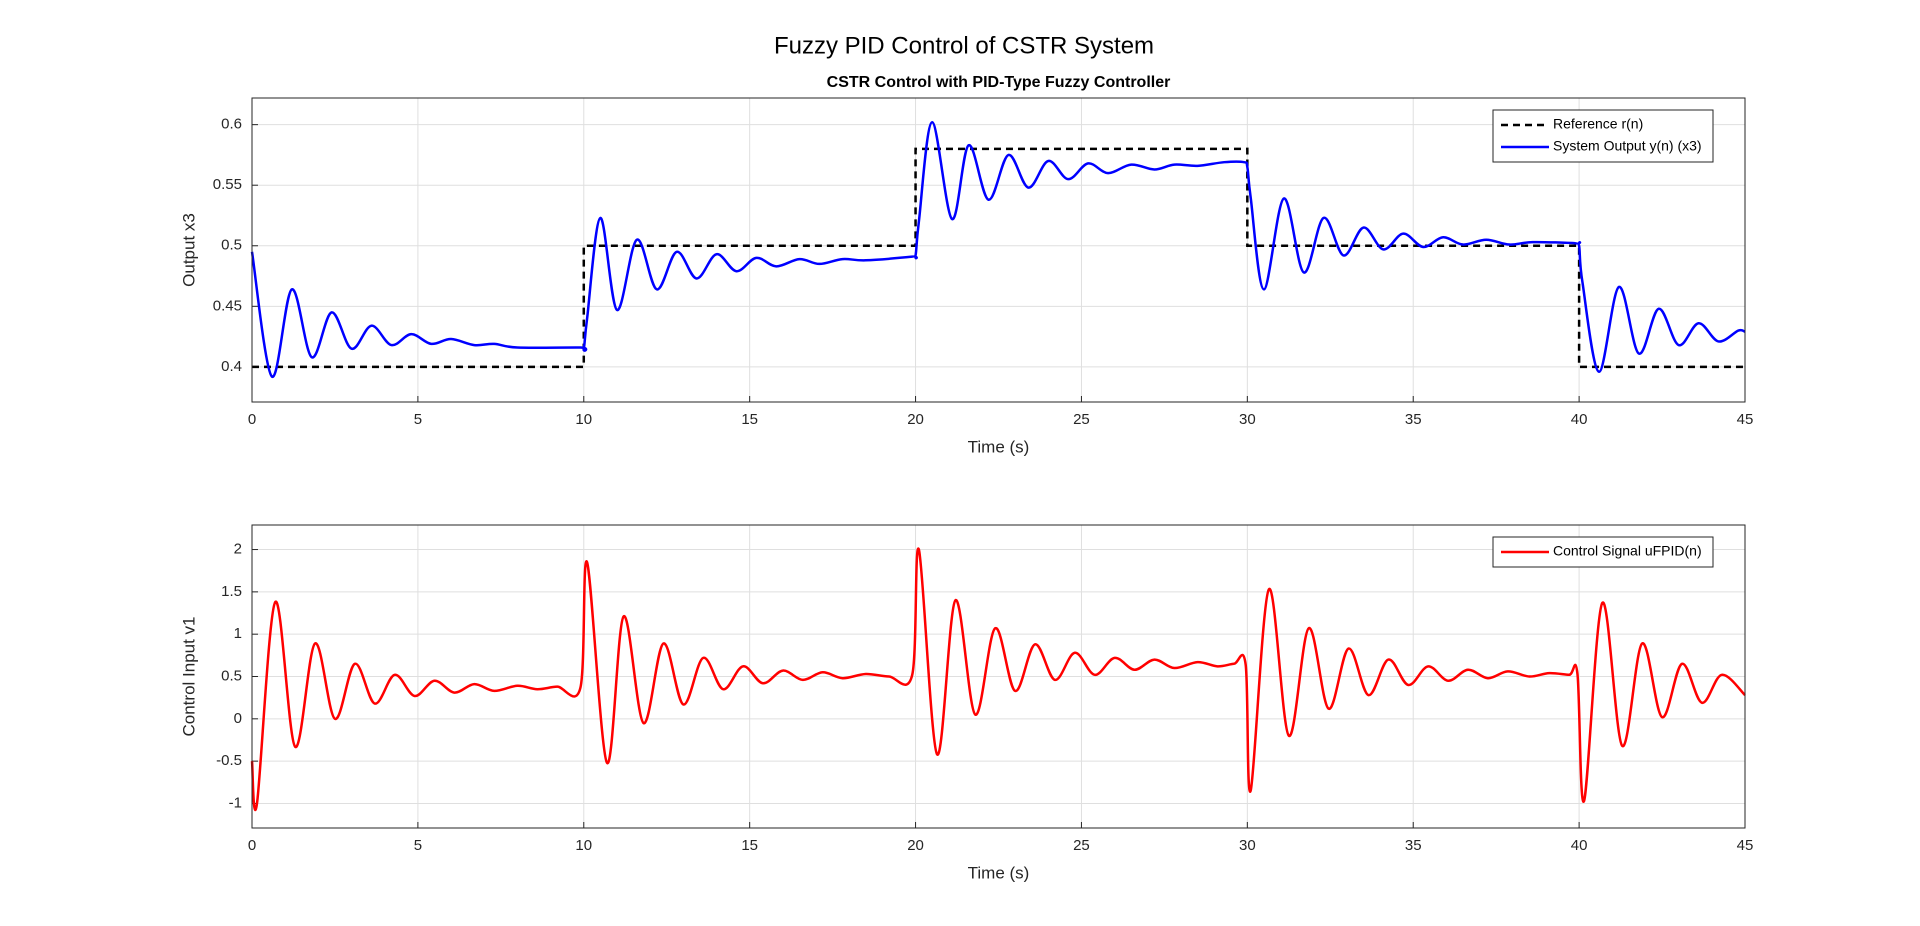  I want to click on legend: Reference r(n) System Output y(n) (x3), so click(1603, 136).